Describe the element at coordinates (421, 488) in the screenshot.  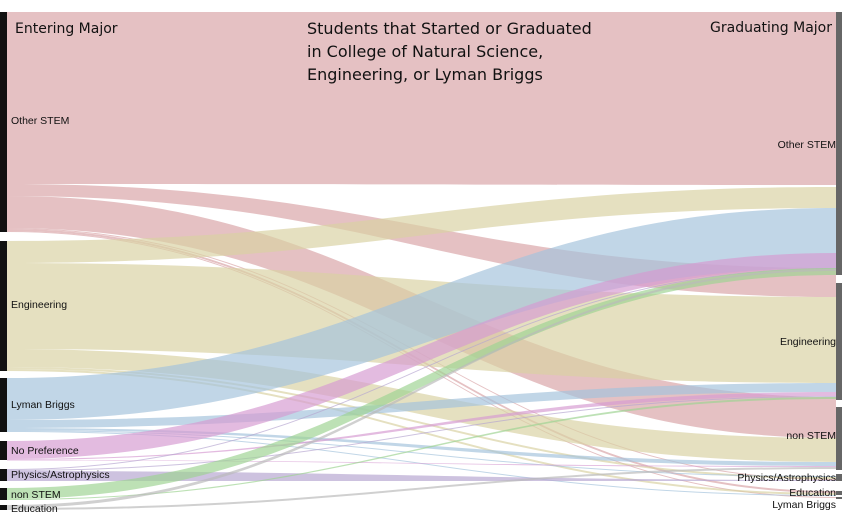
I see `flow-education-to-non-stem` at that location.